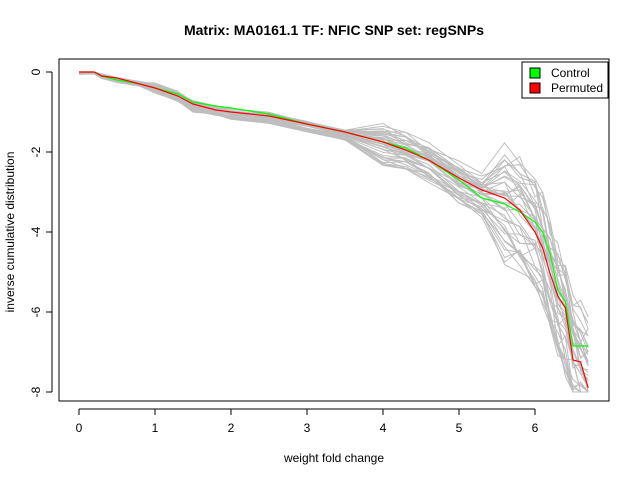 The height and width of the screenshot is (480, 640). Describe the element at coordinates (36, 391) in the screenshot. I see `y-tick-label: -8` at that location.